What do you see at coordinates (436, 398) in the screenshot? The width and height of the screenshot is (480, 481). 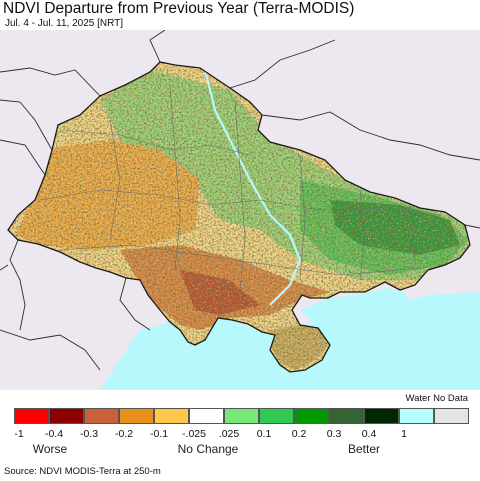 I see `water-no-data-label: Water No Data` at bounding box center [436, 398].